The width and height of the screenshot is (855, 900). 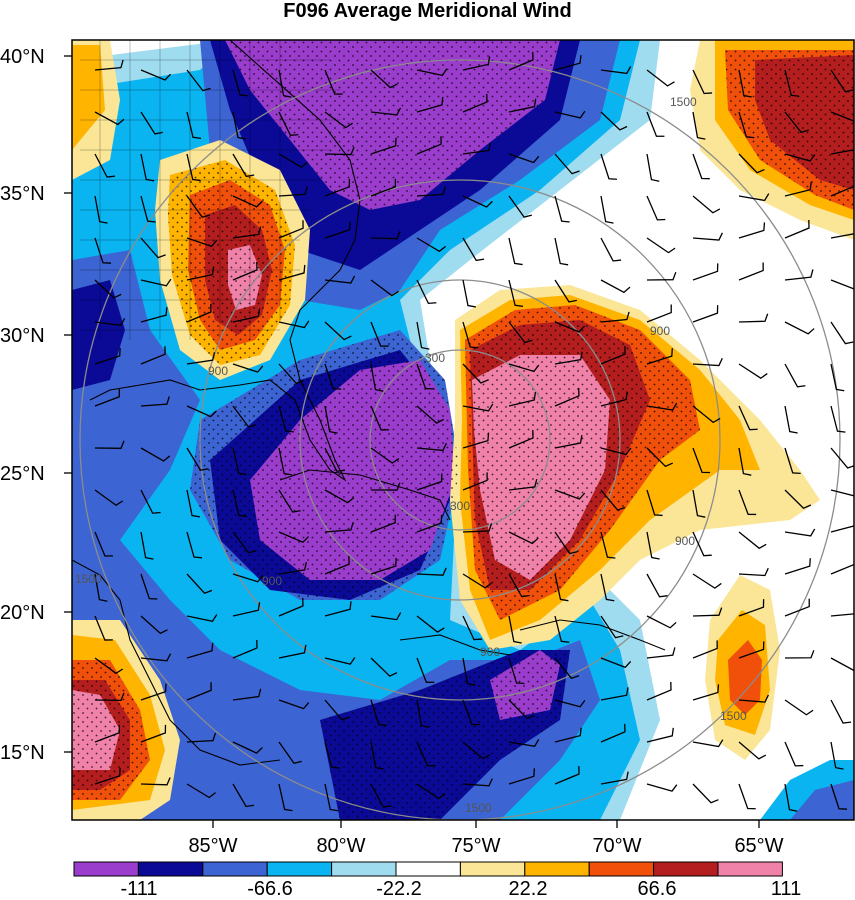 What do you see at coordinates (822, 800) in the screenshot?
I see `se-corner-blue-region` at bounding box center [822, 800].